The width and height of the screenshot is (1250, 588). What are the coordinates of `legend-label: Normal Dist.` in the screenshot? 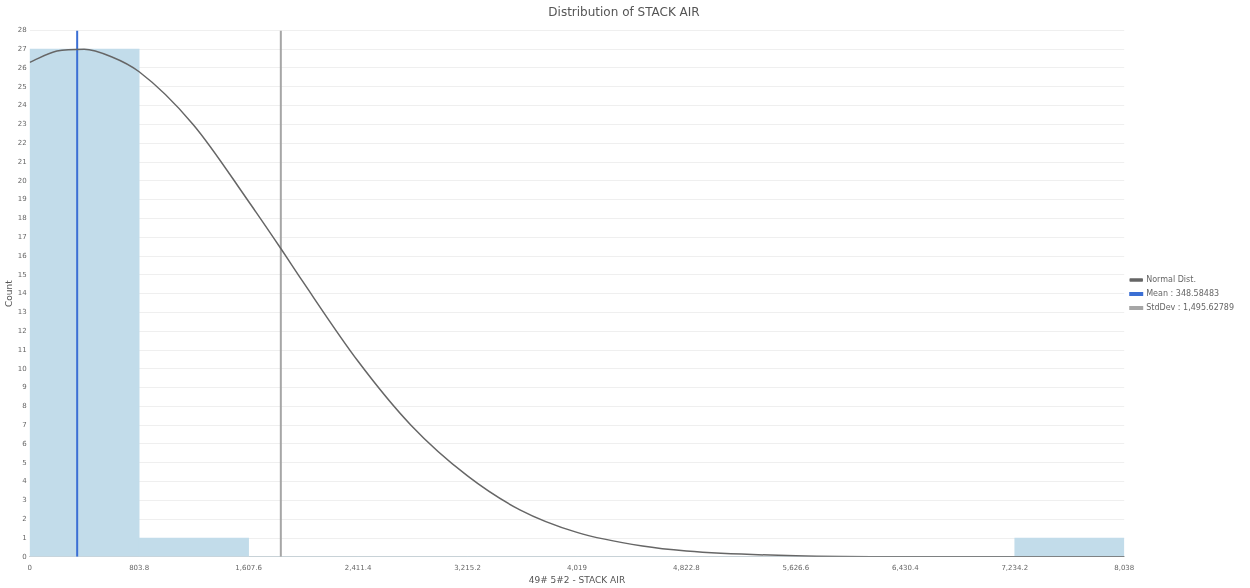 It's located at (1171, 280).